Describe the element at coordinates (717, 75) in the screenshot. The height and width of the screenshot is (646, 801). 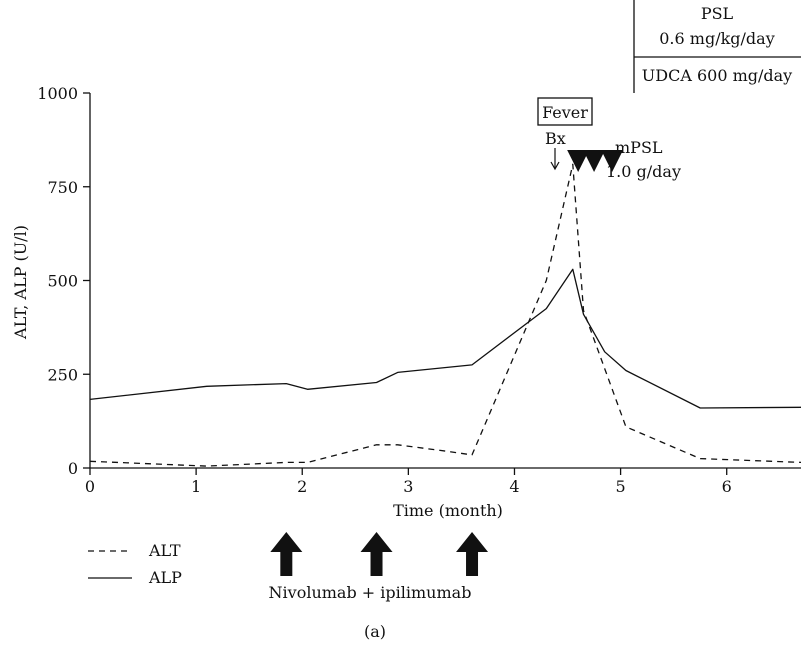
I see `udca-label: UDCA 600 mg/day` at that location.